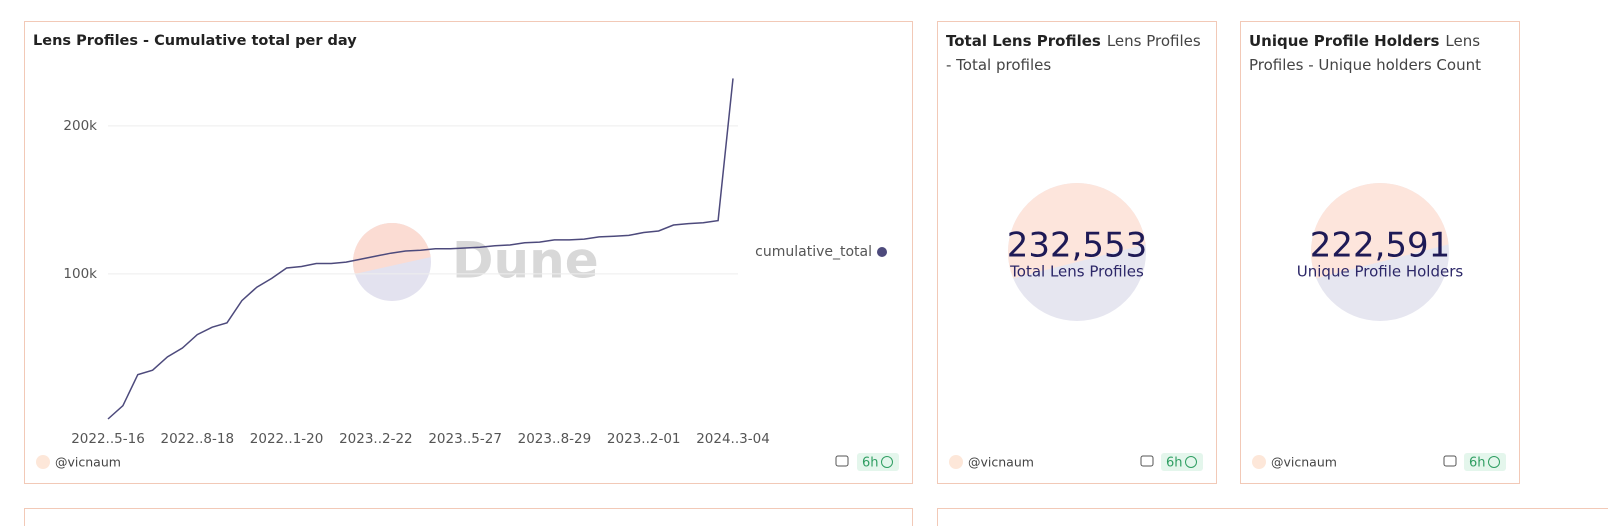 The width and height of the screenshot is (1608, 526). What do you see at coordinates (813, 252) in the screenshot?
I see `legend-label: cumulative_total` at bounding box center [813, 252].